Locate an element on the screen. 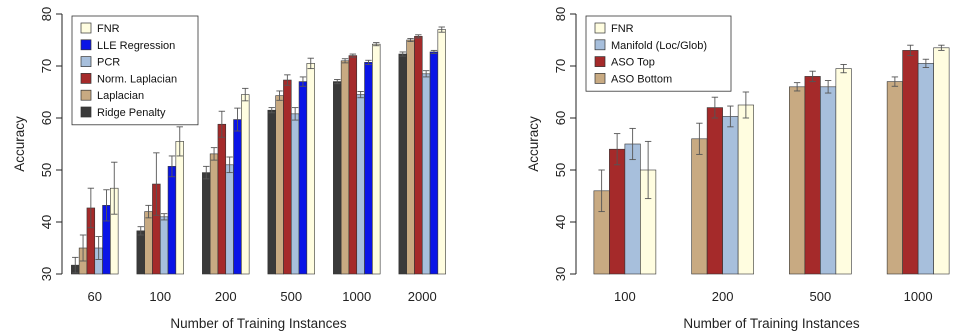 Image resolution: width=970 pixels, height=332 pixels. legend-label: Norm. Laplacian is located at coordinates (137, 79).